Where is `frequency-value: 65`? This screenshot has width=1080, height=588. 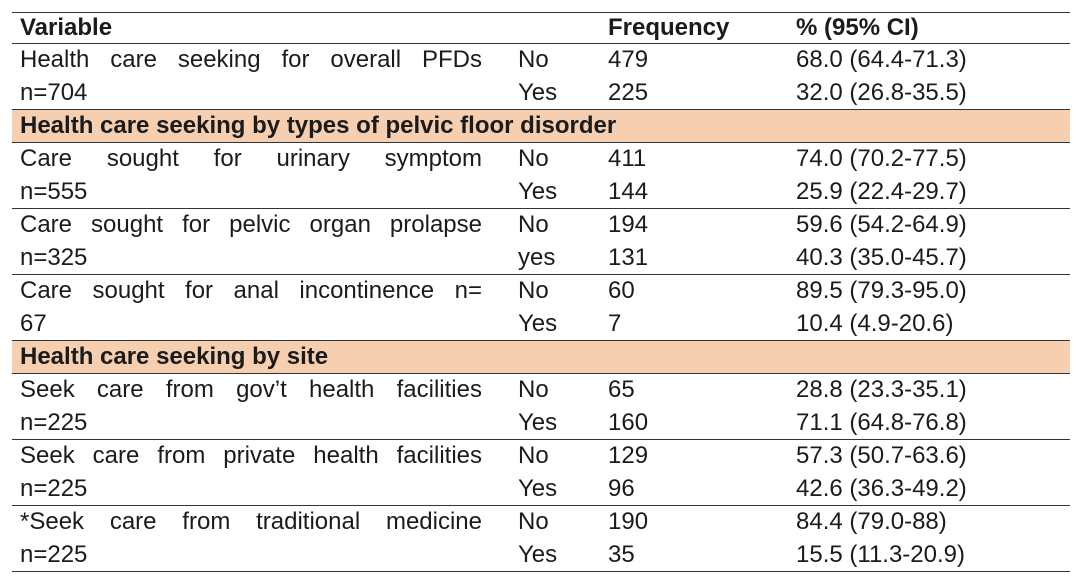 frequency-value: 65 is located at coordinates (621, 389).